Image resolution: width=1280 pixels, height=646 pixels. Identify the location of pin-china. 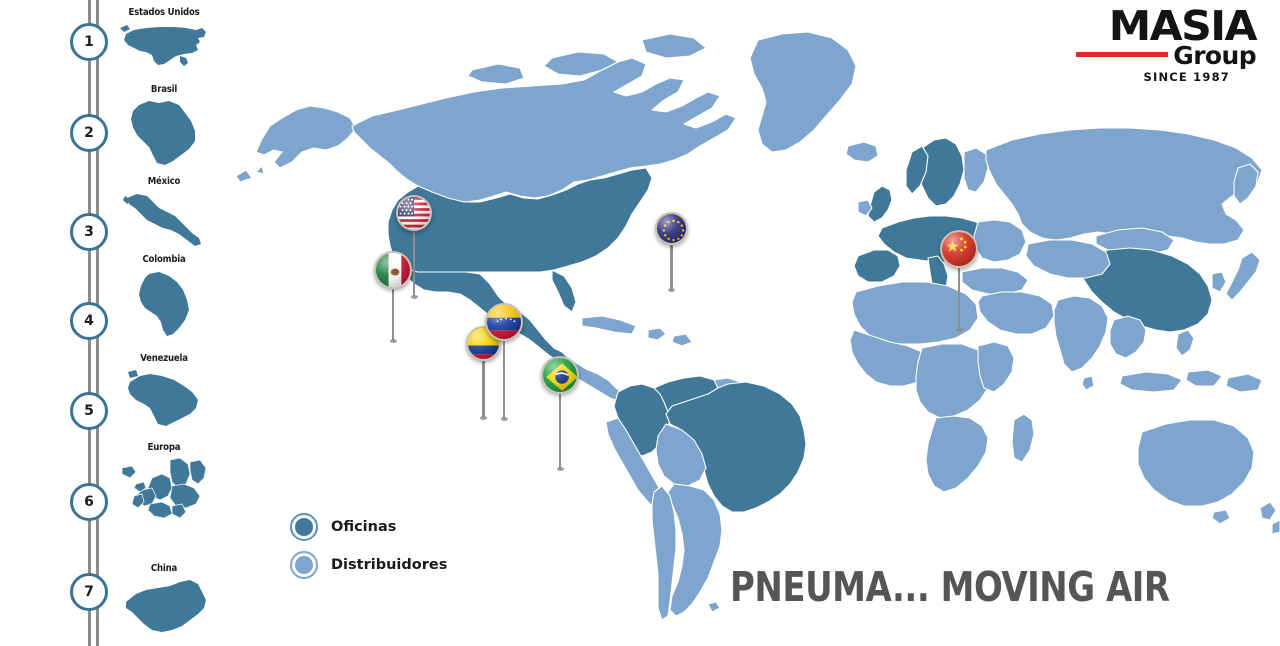
(959, 281).